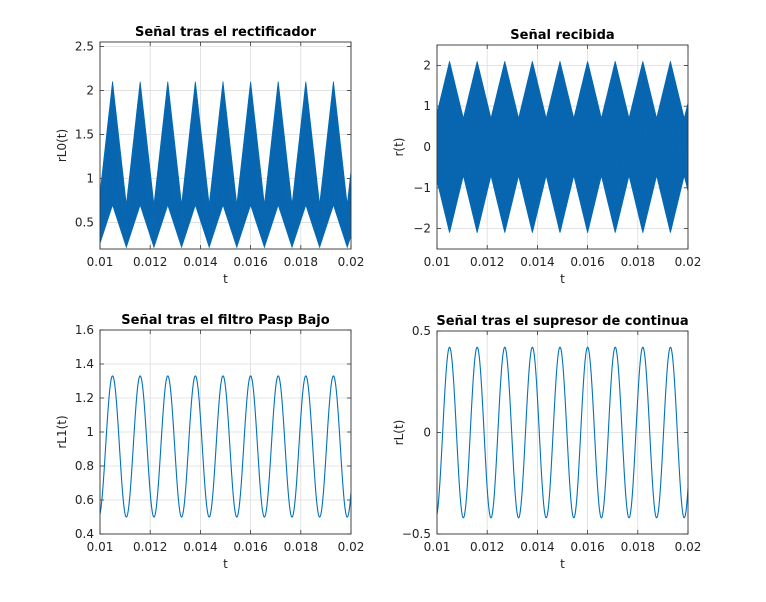 The height and width of the screenshot is (602, 766). Describe the element at coordinates (226, 32) in the screenshot. I see `chart-title: Señal tras el rectificador` at that location.